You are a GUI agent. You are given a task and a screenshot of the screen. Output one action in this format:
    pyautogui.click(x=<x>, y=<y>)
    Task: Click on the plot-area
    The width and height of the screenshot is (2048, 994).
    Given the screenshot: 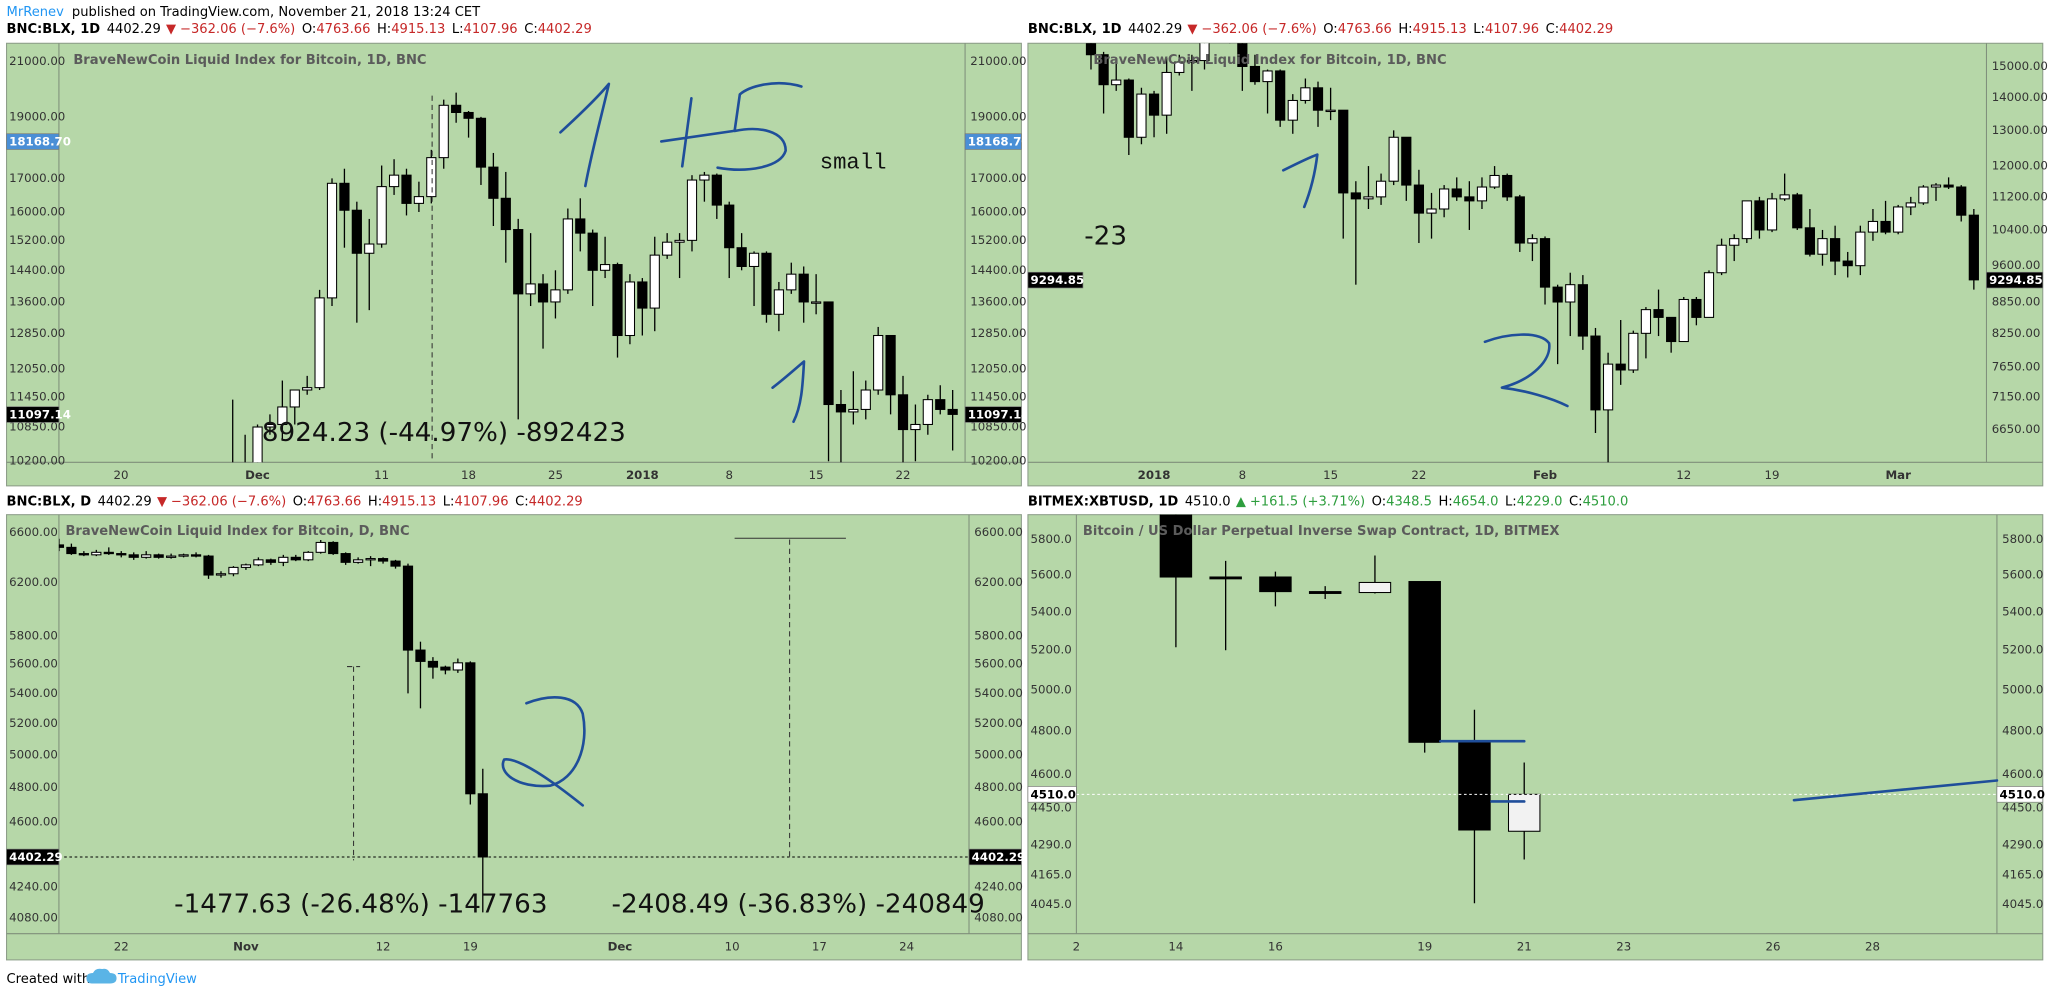 What is the action you would take?
    pyautogui.click(x=273, y=725)
    